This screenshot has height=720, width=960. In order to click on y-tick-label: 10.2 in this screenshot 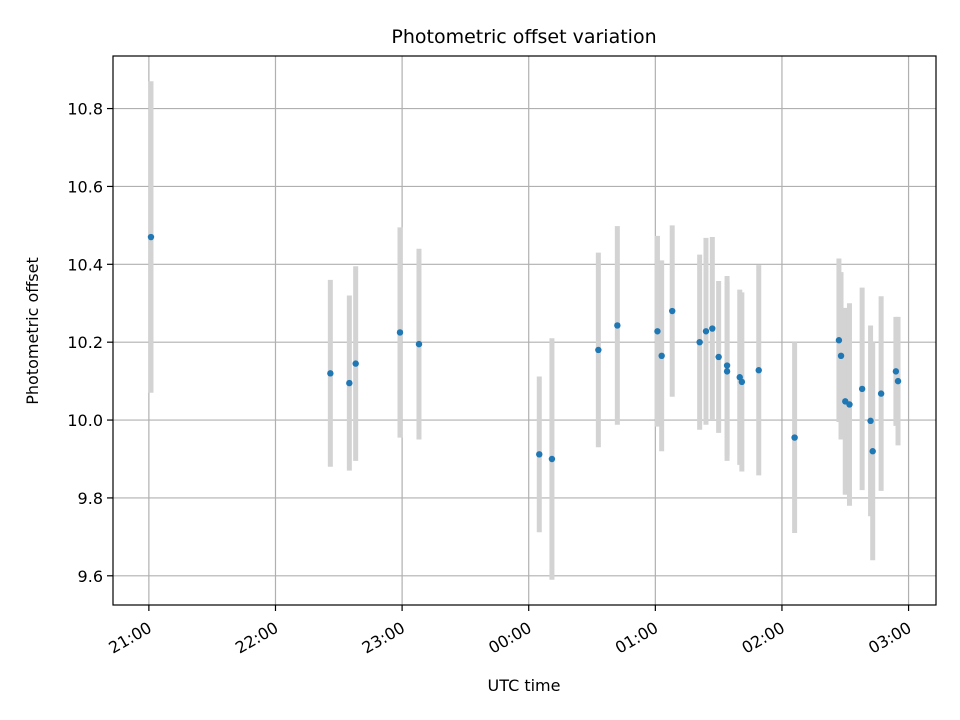, I will do `click(85, 342)`.